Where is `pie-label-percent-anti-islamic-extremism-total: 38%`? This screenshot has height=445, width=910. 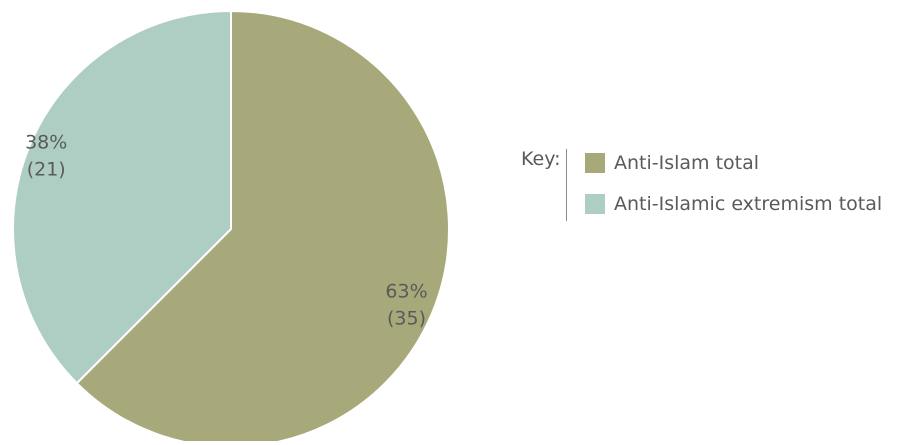 pie-label-percent-anti-islamic-extremism-total: 38% is located at coordinates (46, 142).